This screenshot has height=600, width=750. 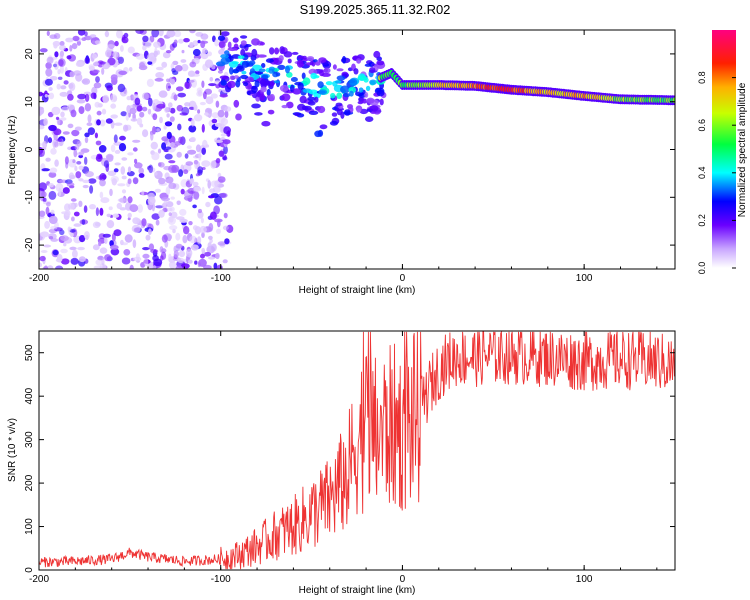 I want to click on colorbar-gradient, so click(x=724, y=149).